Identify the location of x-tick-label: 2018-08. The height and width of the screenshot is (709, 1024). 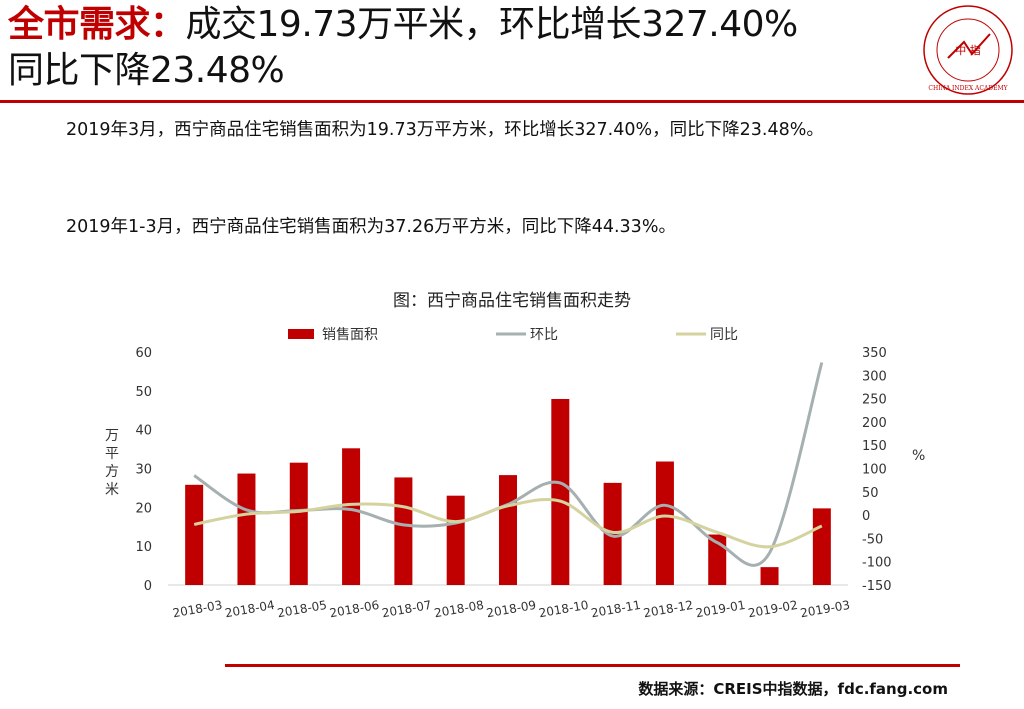
(459, 609).